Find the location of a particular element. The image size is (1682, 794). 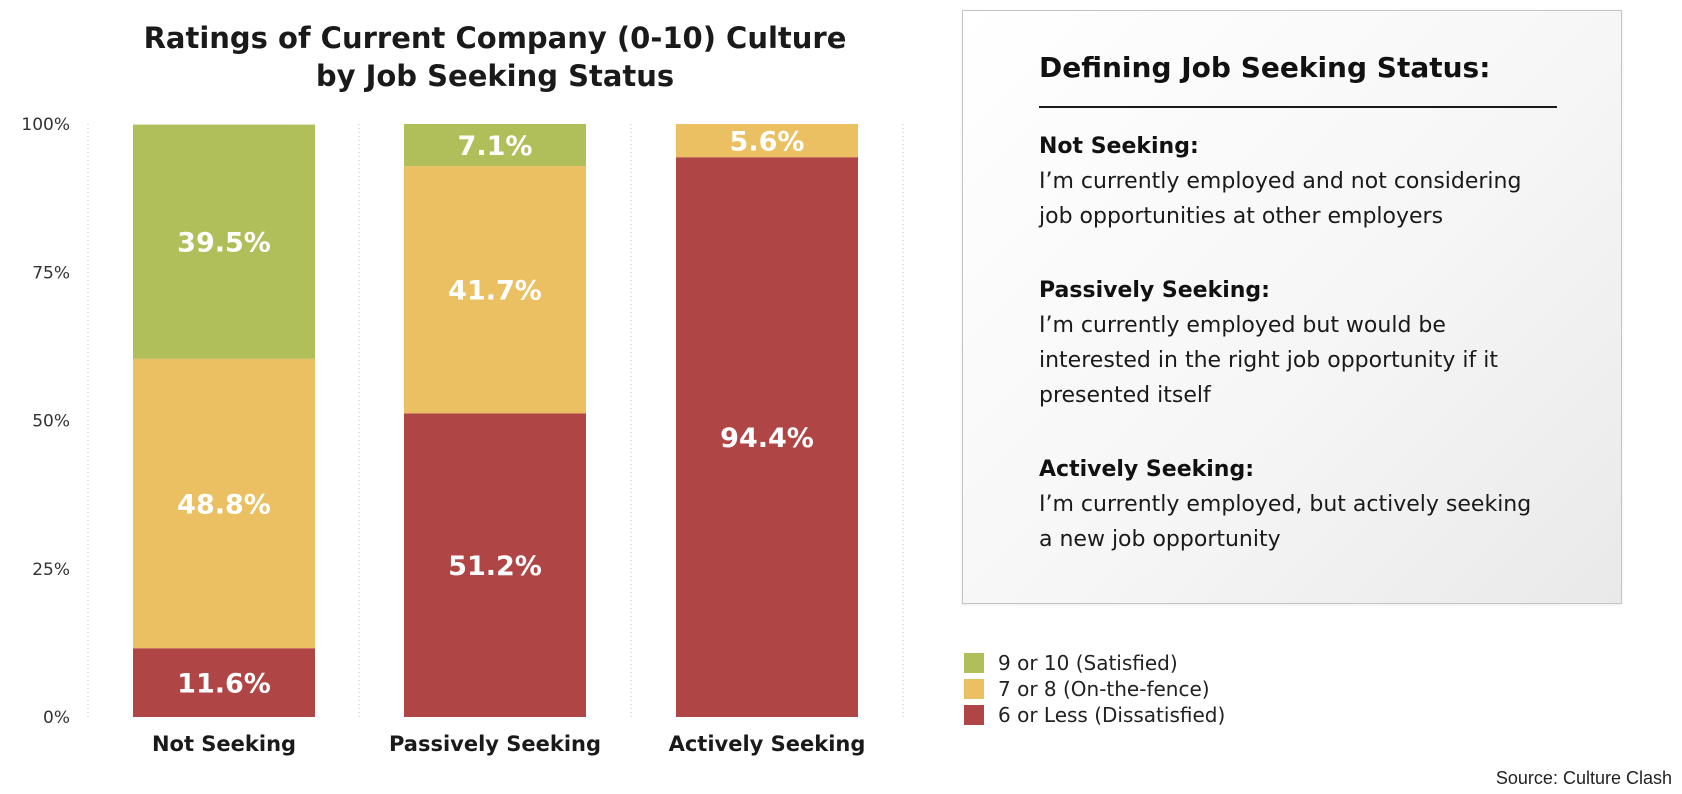

data-label: 5.6% is located at coordinates (767, 142).